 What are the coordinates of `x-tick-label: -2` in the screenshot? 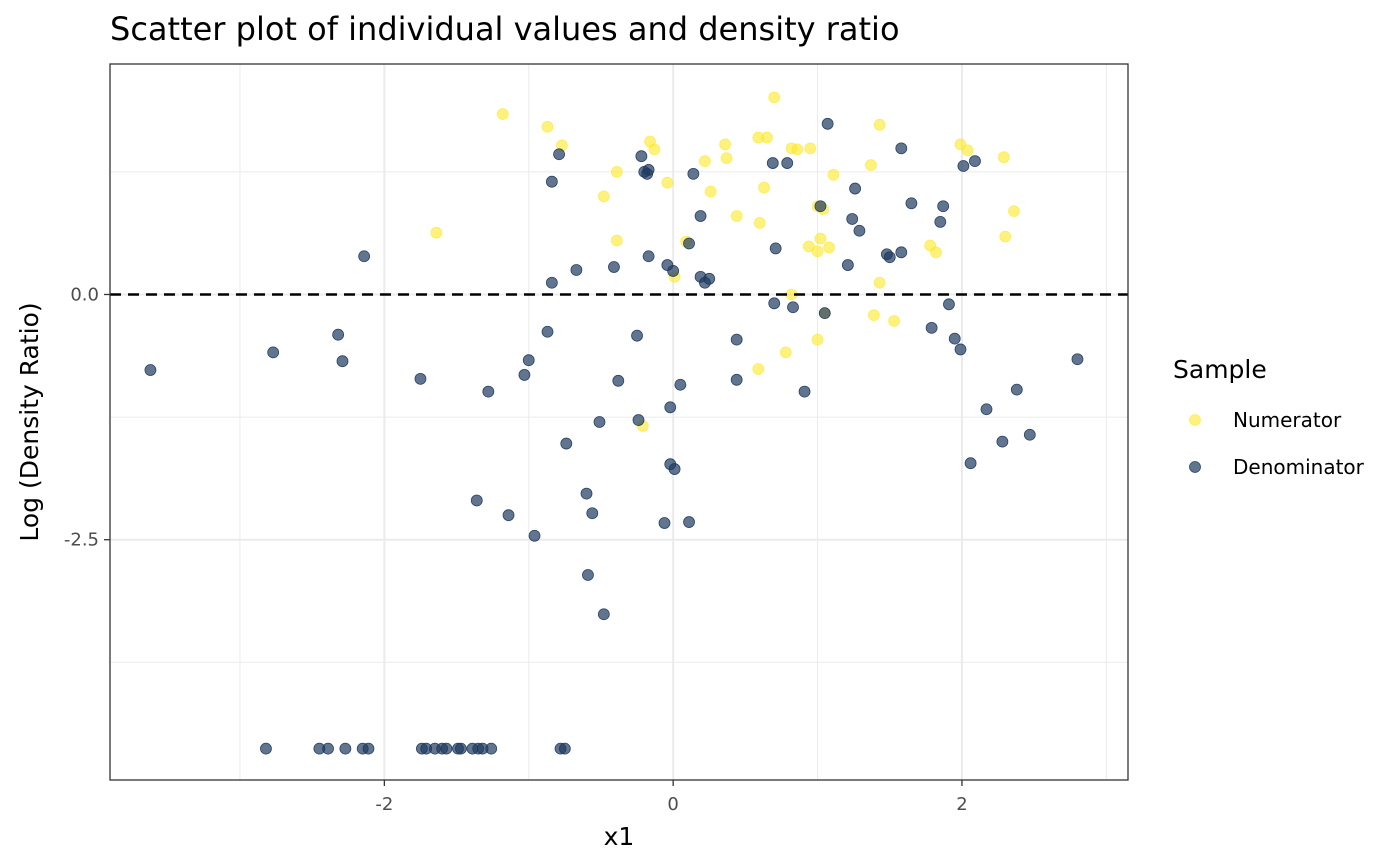 It's located at (384, 804).